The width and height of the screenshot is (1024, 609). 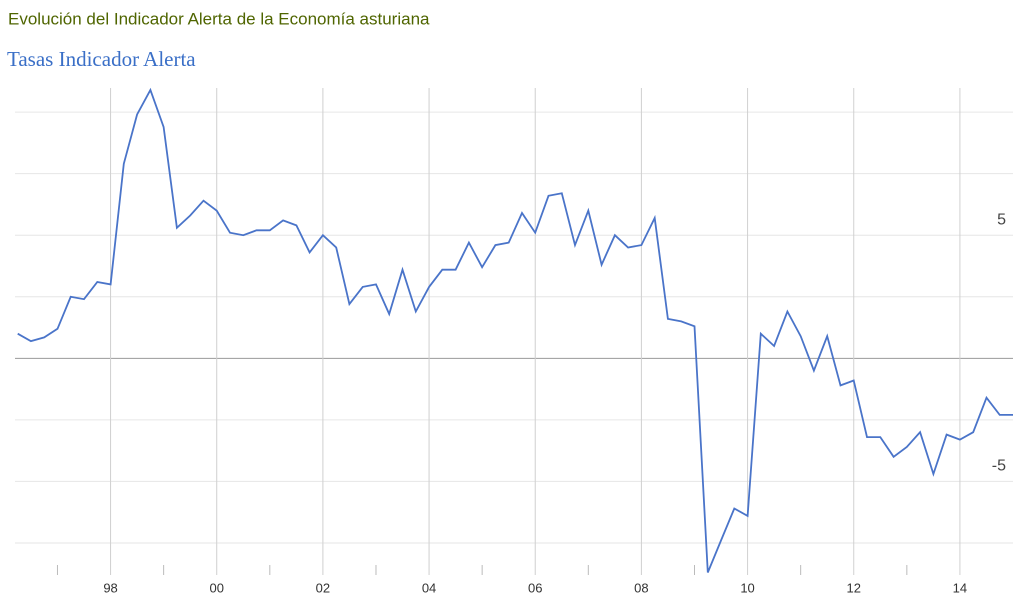 What do you see at coordinates (110, 587) in the screenshot?
I see `x-tick-label: 98` at bounding box center [110, 587].